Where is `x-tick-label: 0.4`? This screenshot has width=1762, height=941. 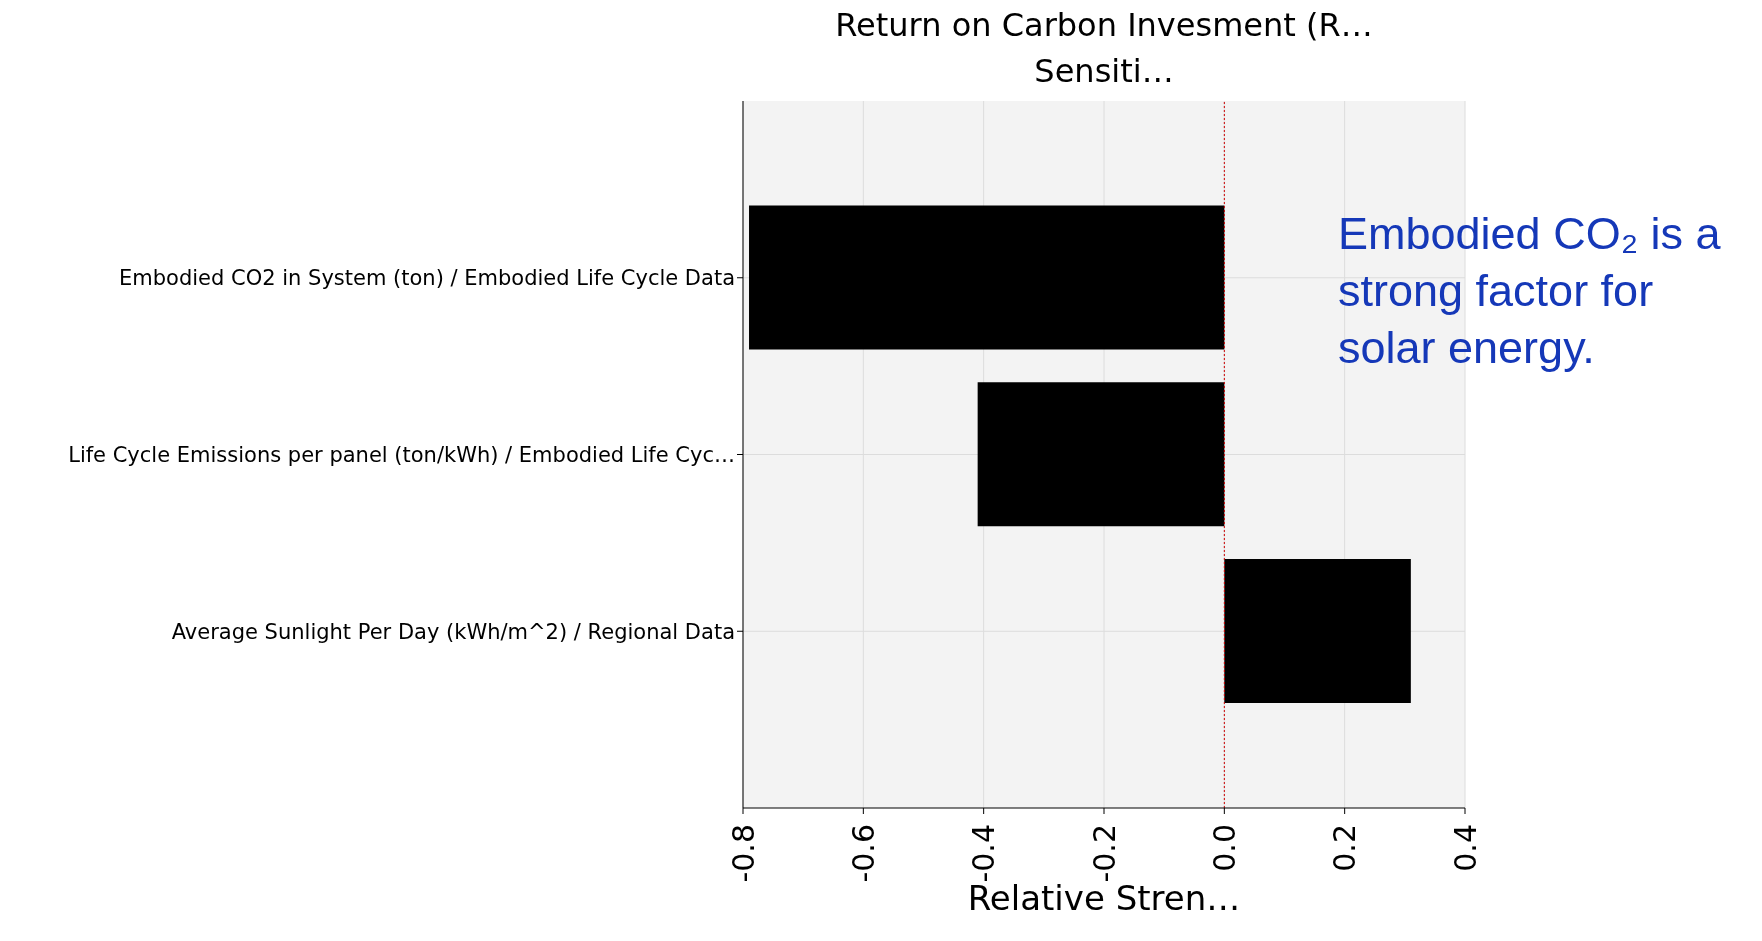
x-tick-label: 0.4 is located at coordinates (1465, 848).